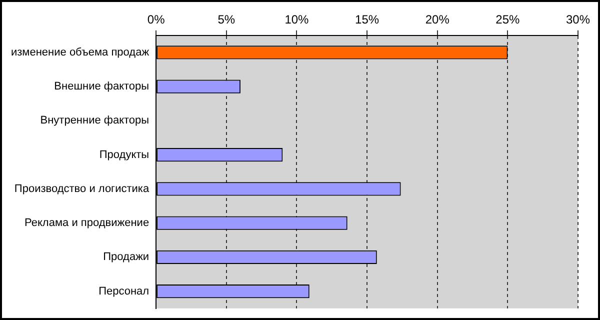 The height and width of the screenshot is (320, 600). Describe the element at coordinates (126, 257) in the screenshot. I see `y-tick-label: Продажи` at that location.